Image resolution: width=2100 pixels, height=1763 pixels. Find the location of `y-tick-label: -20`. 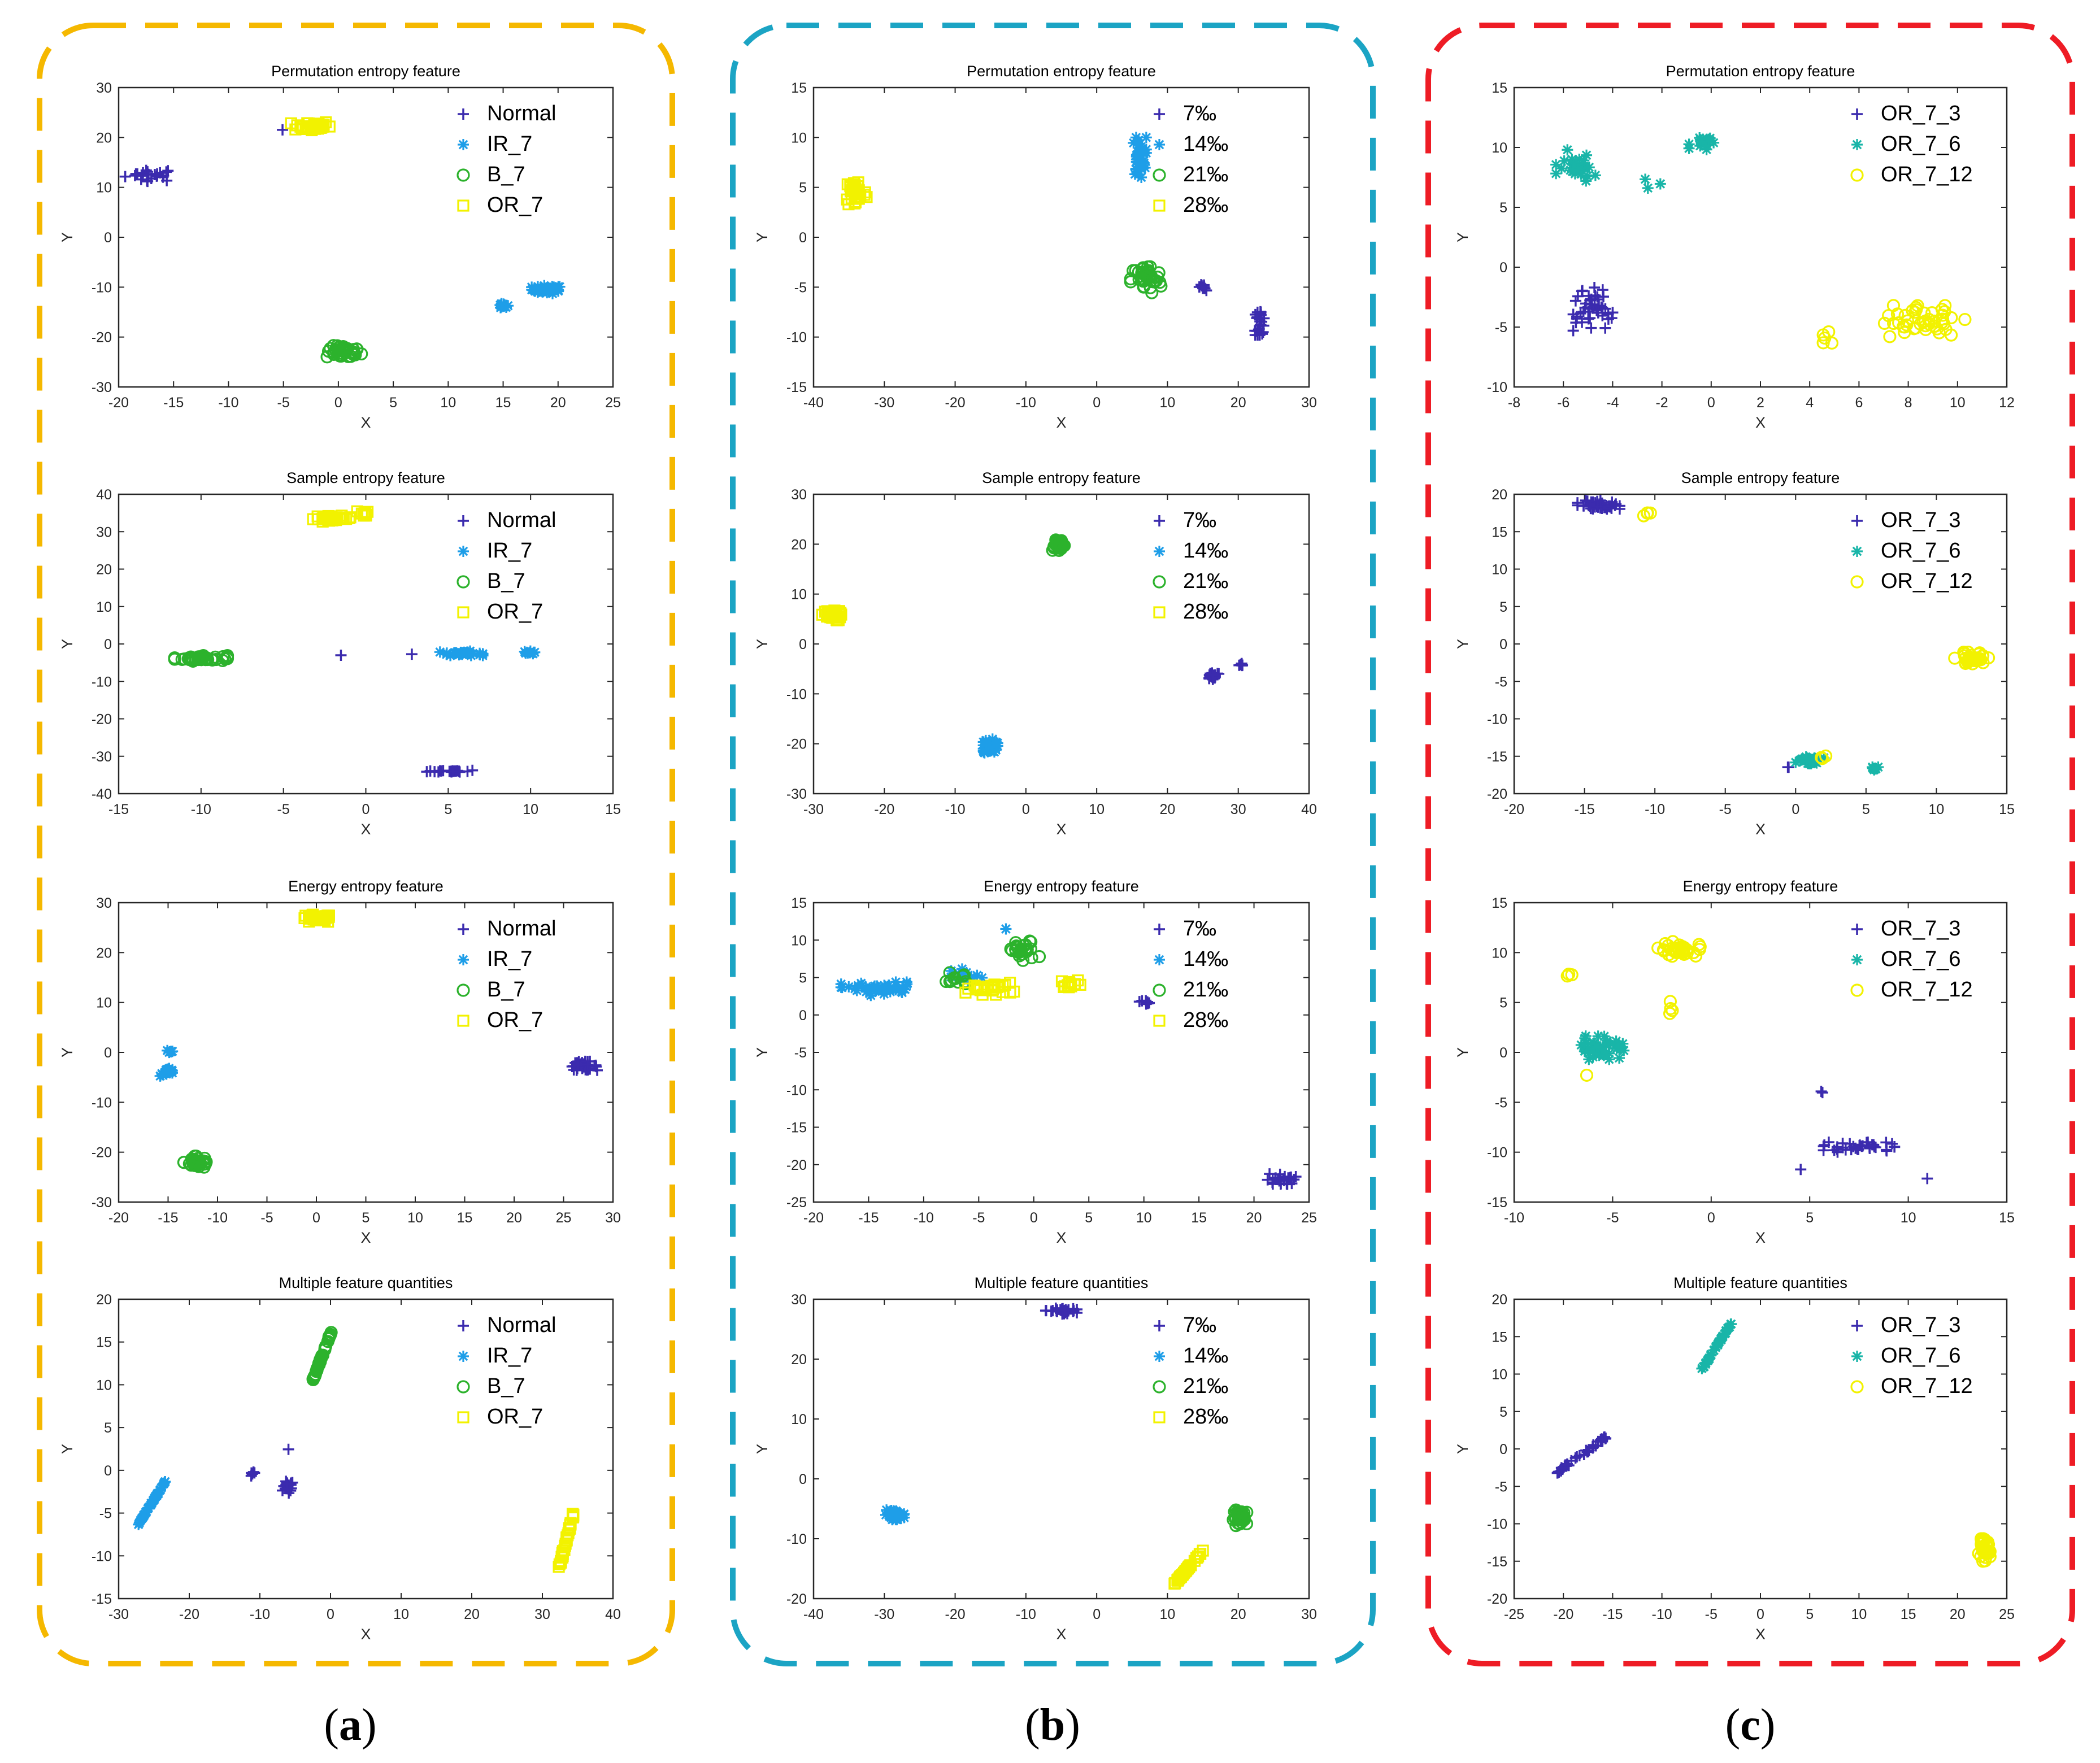

y-tick-label: -20 is located at coordinates (796, 744).